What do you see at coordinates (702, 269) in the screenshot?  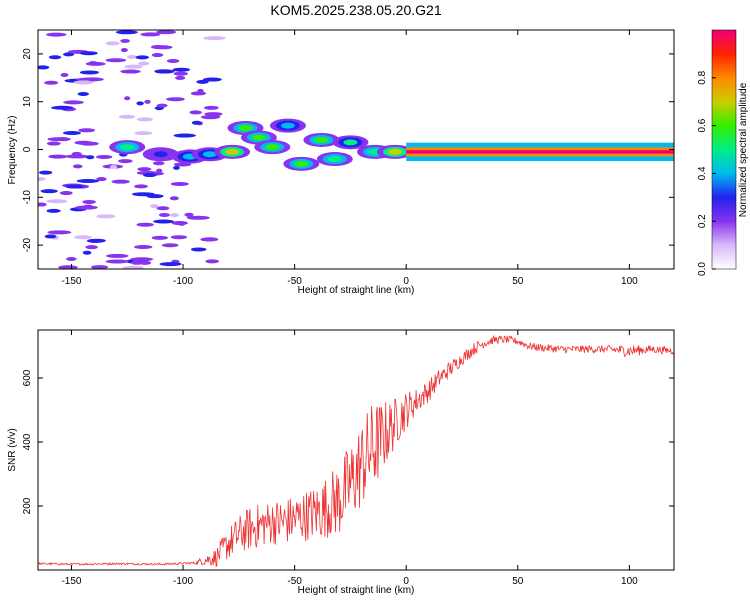 I see `colorbar-tick-label: 0.0` at bounding box center [702, 269].